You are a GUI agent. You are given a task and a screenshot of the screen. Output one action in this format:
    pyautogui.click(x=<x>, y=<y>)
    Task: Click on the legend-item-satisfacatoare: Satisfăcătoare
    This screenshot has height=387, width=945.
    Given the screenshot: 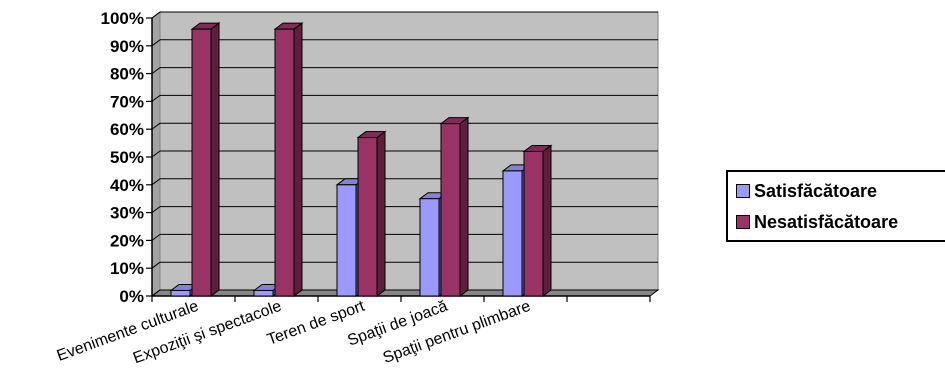 What is the action you would take?
    pyautogui.click(x=806, y=191)
    